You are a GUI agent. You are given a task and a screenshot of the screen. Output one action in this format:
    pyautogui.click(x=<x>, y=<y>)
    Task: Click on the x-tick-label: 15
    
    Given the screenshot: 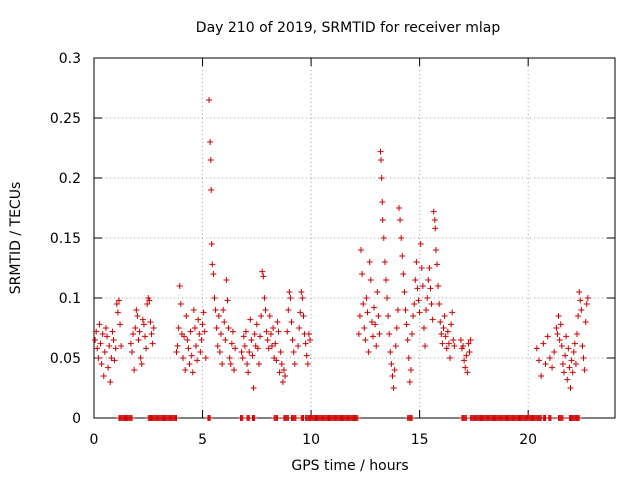 What is the action you would take?
    pyautogui.click(x=420, y=440)
    